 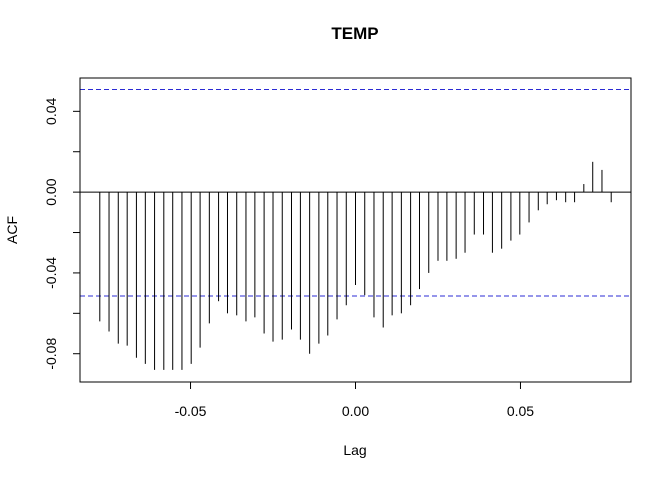 I want to click on x-tick-label: -0.05, so click(x=191, y=411).